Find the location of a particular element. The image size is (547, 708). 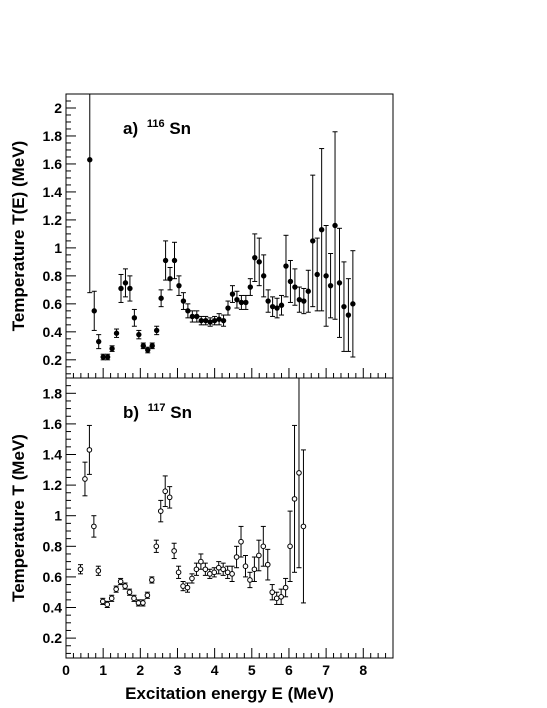

panel-b-y-axis-label: Temperature T (MeV) is located at coordinates (18, 518).